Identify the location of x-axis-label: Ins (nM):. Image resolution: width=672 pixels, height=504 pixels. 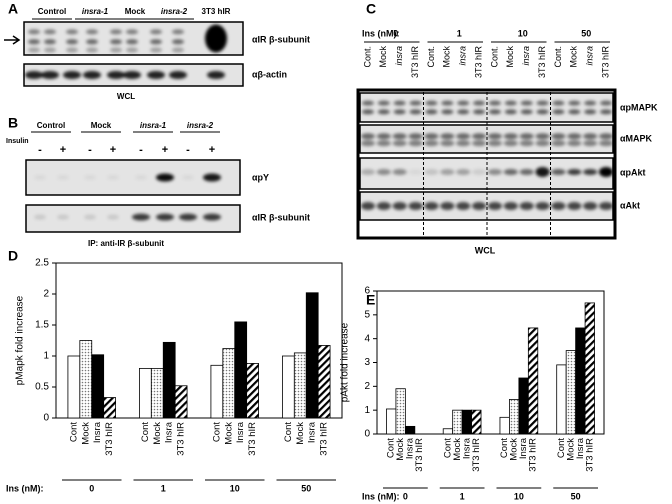
(381, 496).